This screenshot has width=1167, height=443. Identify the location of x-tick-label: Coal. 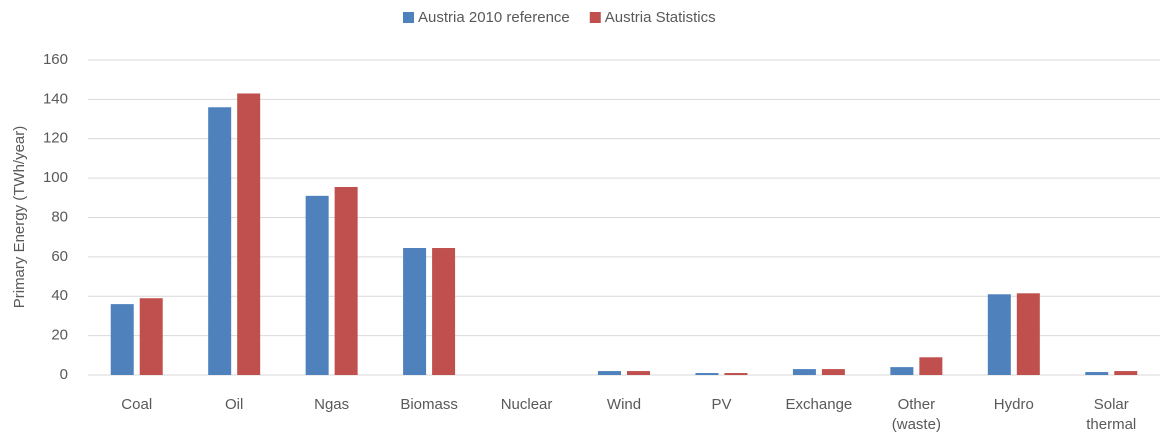
(136, 404).